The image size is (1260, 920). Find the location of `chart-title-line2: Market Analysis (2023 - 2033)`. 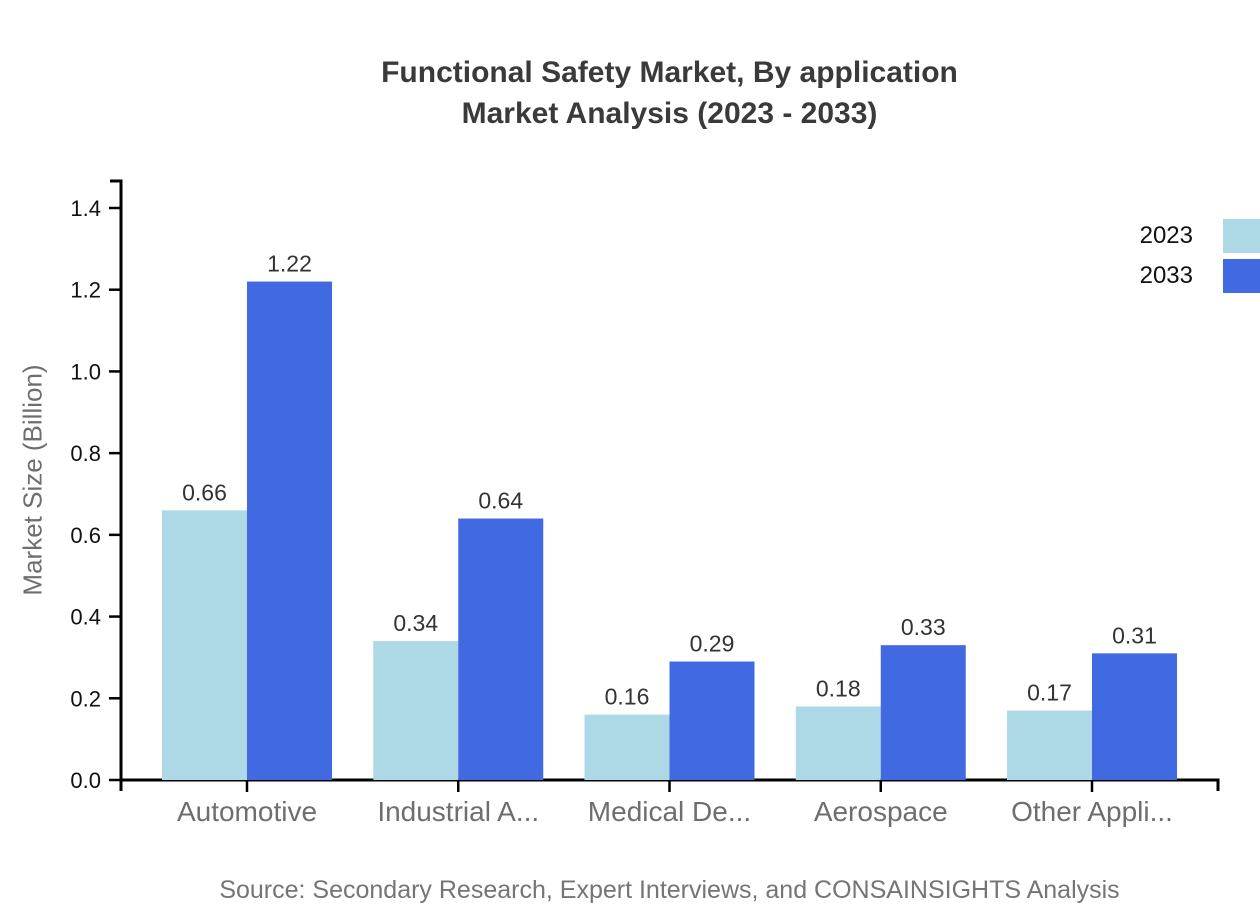

chart-title-line2: Market Analysis (2023 - 2033) is located at coordinates (669, 113).